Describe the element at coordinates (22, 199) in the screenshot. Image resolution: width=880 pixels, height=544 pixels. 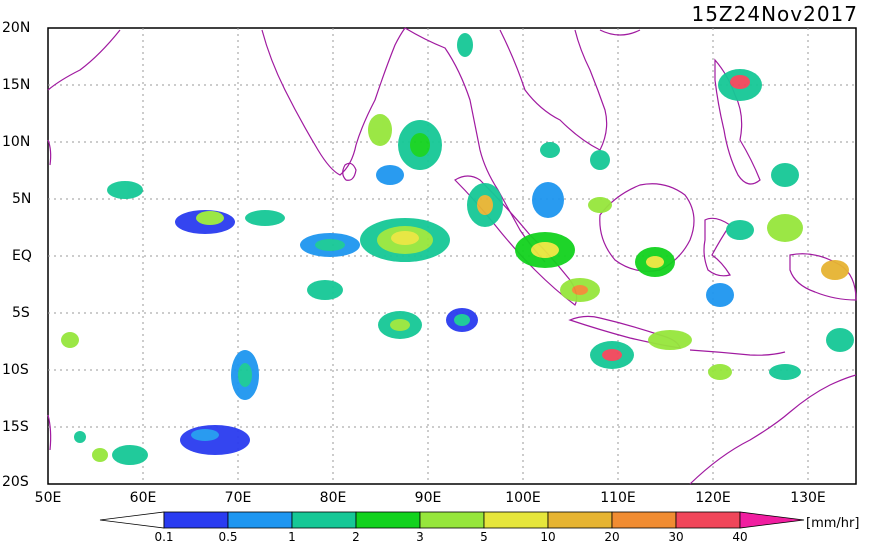
I see `lat-label-5n: 5N` at that location.